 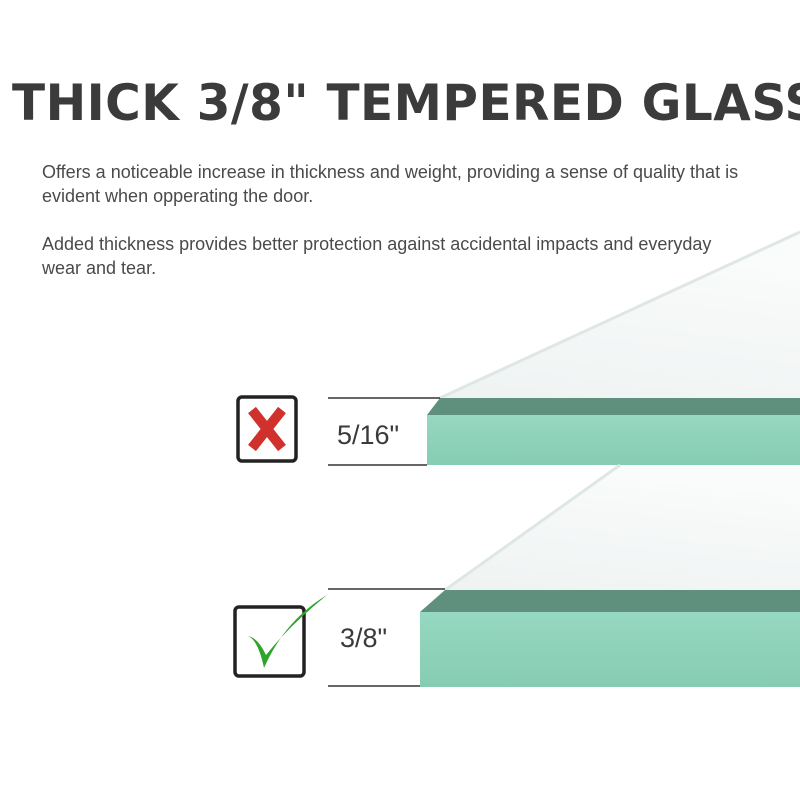 I want to click on thickness-label-5-16: 5/16", so click(x=368, y=435).